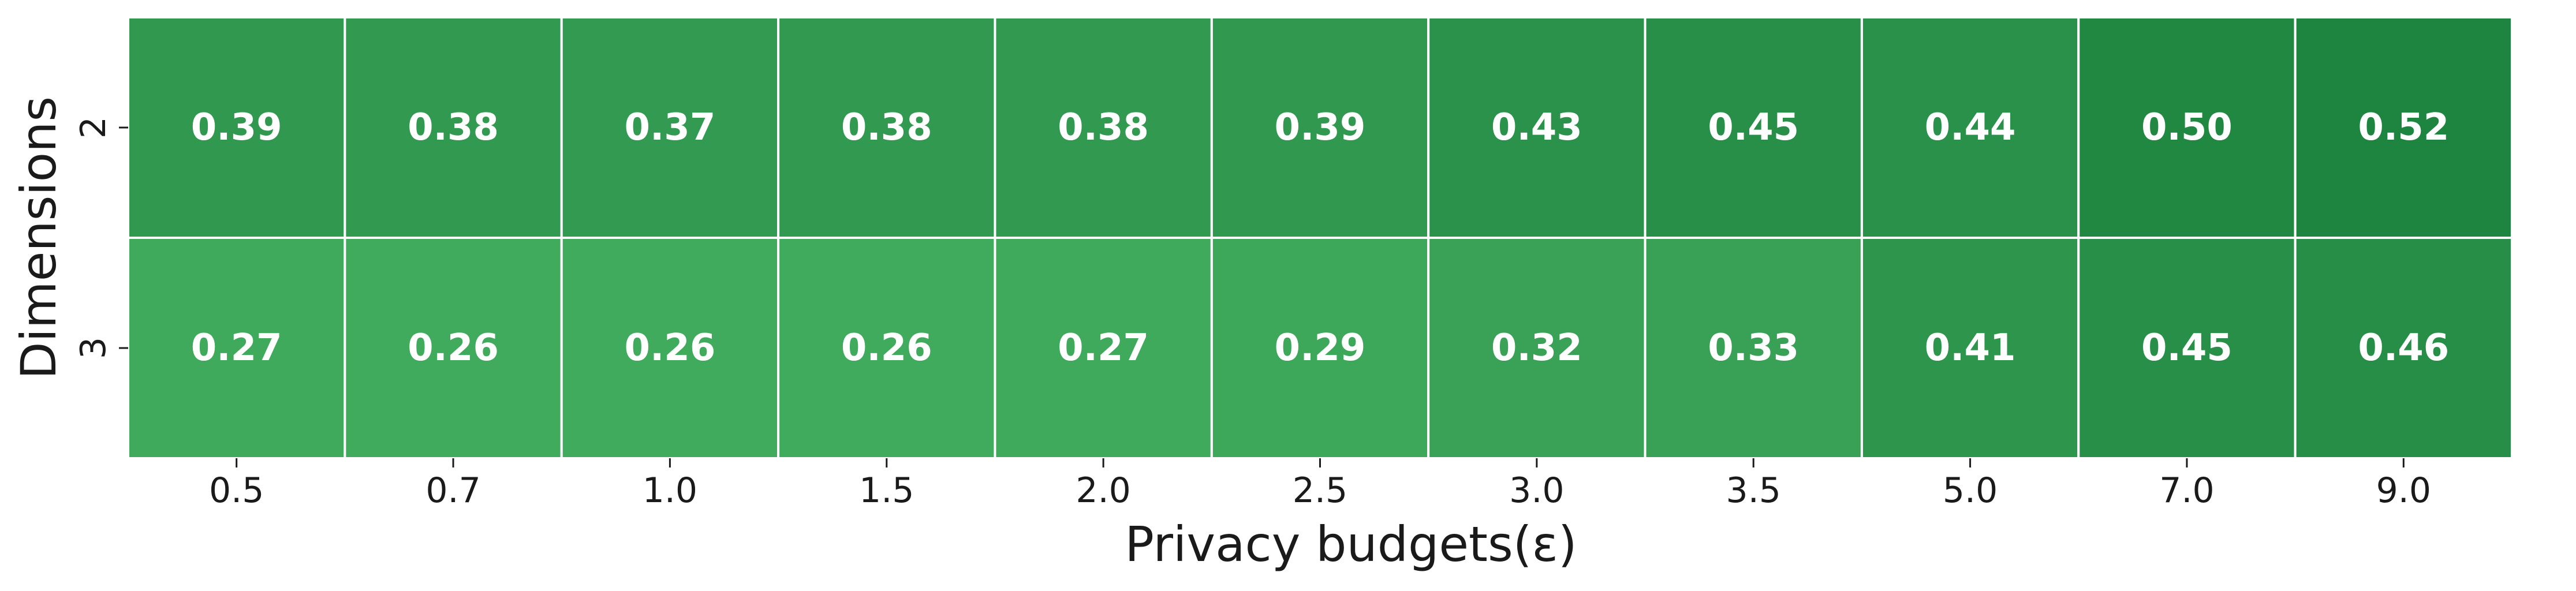 The height and width of the screenshot is (591, 2576). I want to click on cell-value-label: 0.33, so click(1753, 348).